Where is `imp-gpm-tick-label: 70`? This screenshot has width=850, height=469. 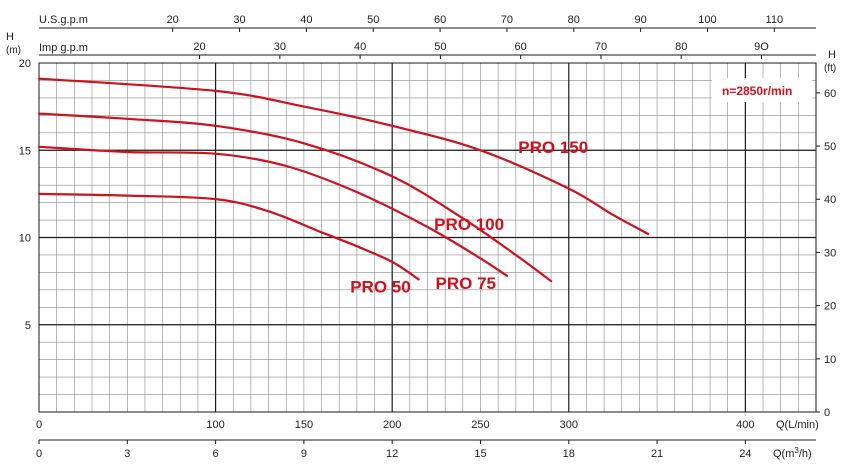
imp-gpm-tick-label: 70 is located at coordinates (601, 47).